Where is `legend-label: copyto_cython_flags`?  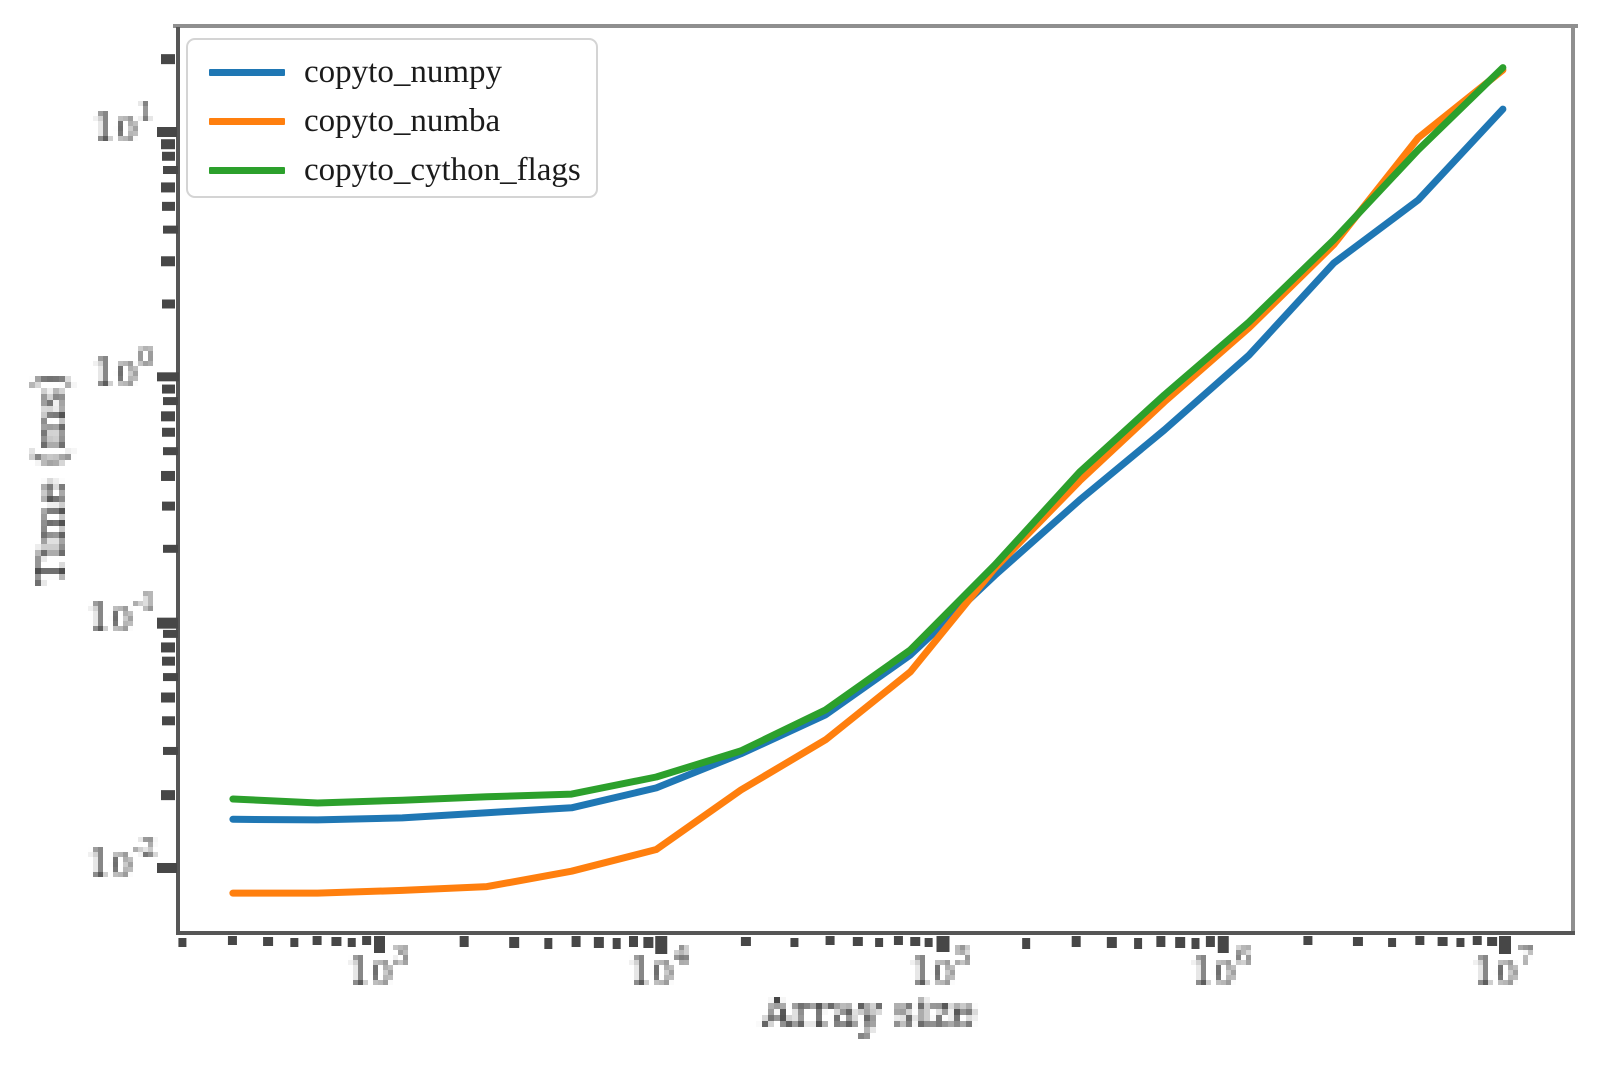 legend-label: copyto_cython_flags is located at coordinates (442, 170).